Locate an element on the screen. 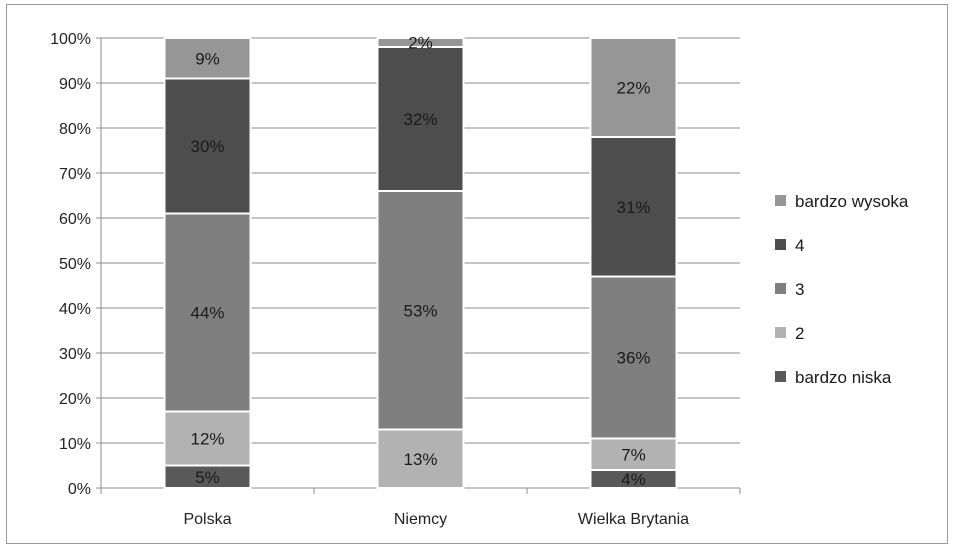 The width and height of the screenshot is (956, 552). data-label: 9% is located at coordinates (207, 58).